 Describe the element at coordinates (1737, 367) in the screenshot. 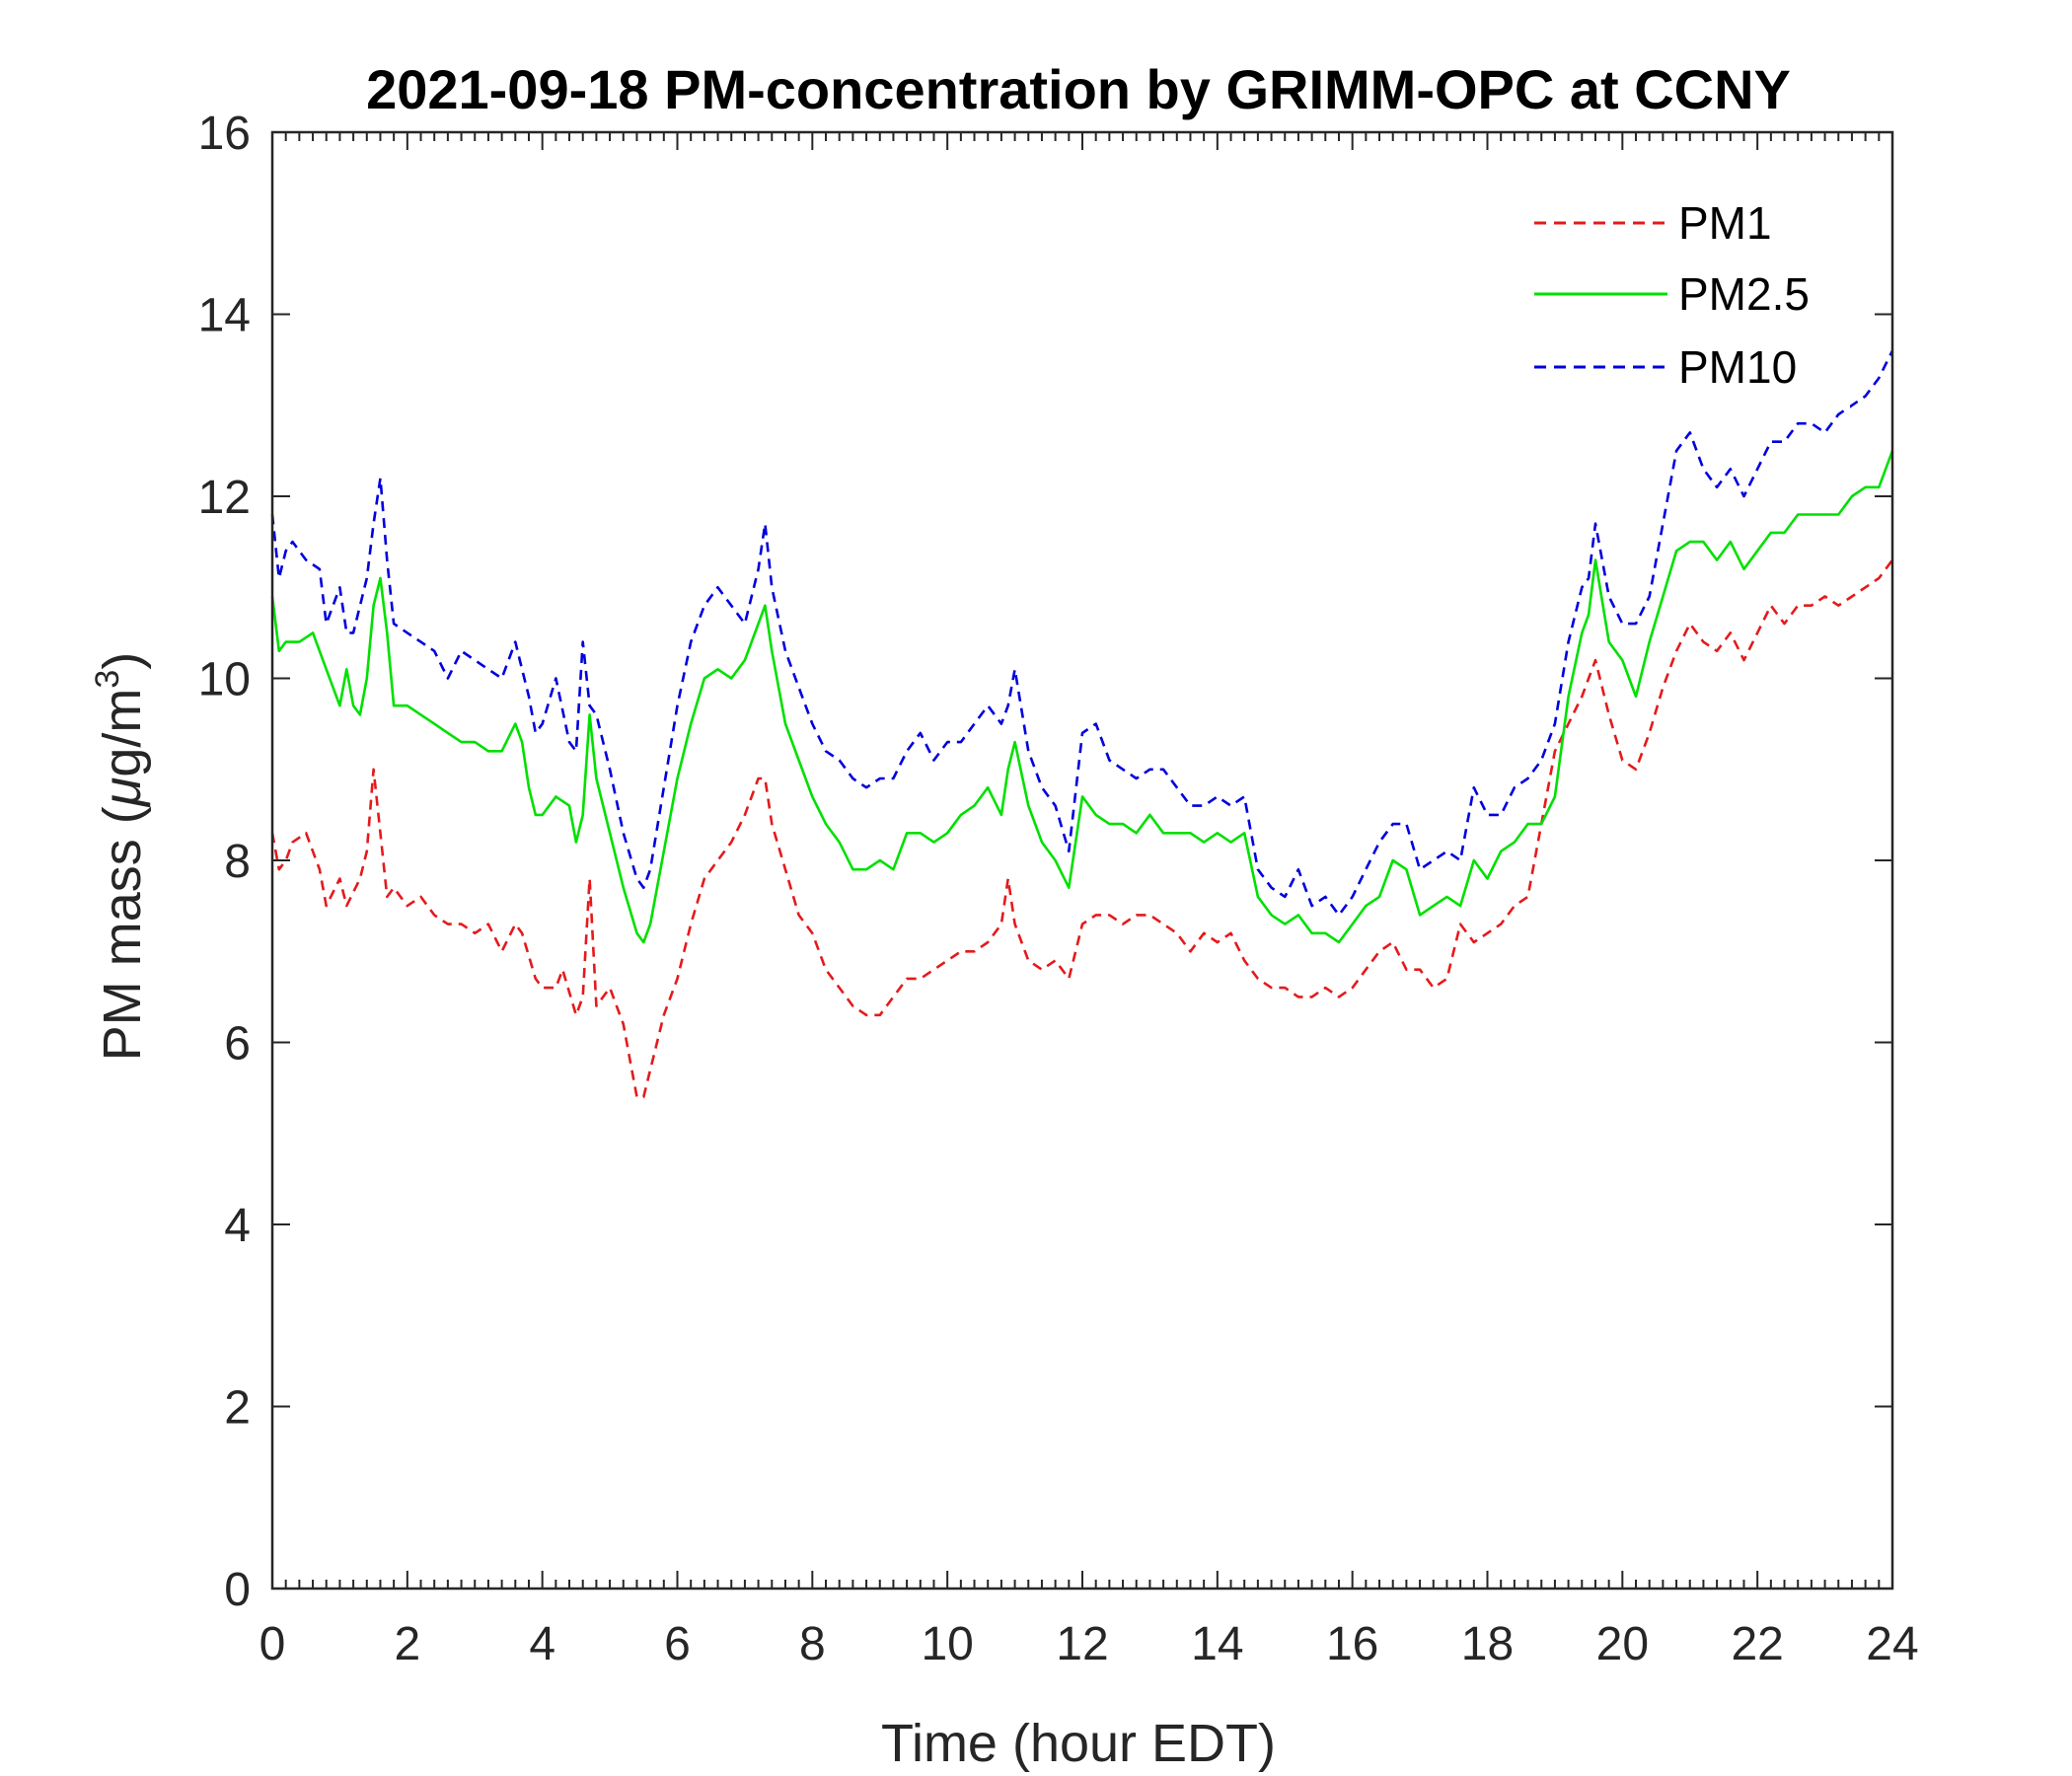

I see `legend-label-pm10: PM10` at that location.